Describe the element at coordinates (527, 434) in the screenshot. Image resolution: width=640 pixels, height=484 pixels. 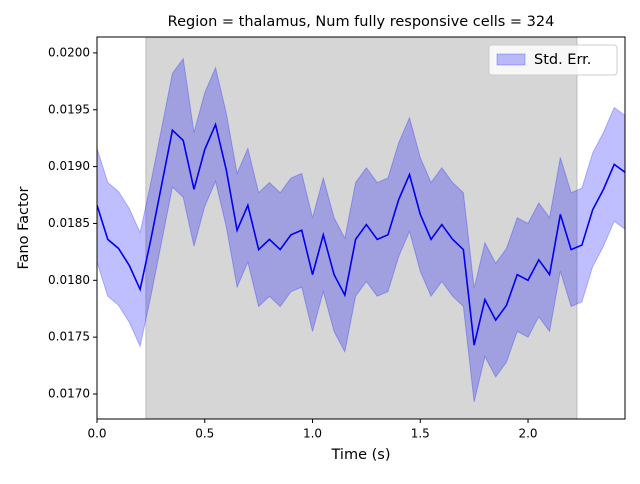
I see `x-tick-label: 2.0` at that location.